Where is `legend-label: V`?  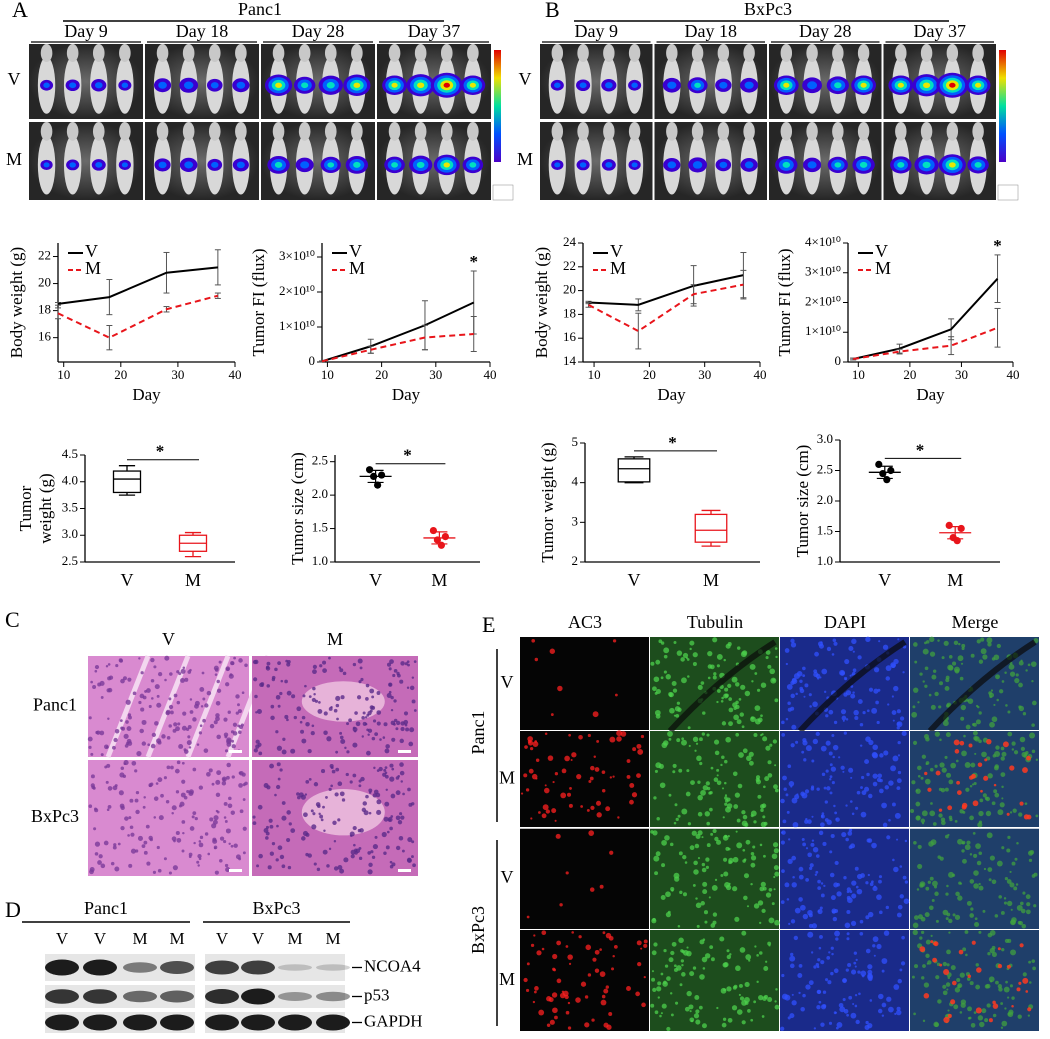 legend-label: V is located at coordinates (91, 251).